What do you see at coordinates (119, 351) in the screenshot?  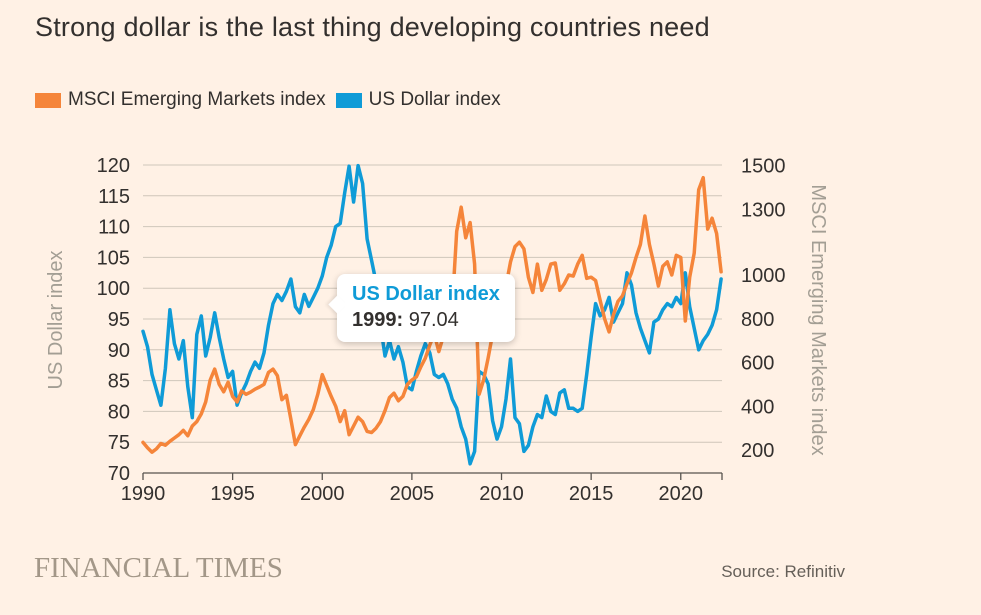 I see `left-axis-tick-label: 90` at bounding box center [119, 351].